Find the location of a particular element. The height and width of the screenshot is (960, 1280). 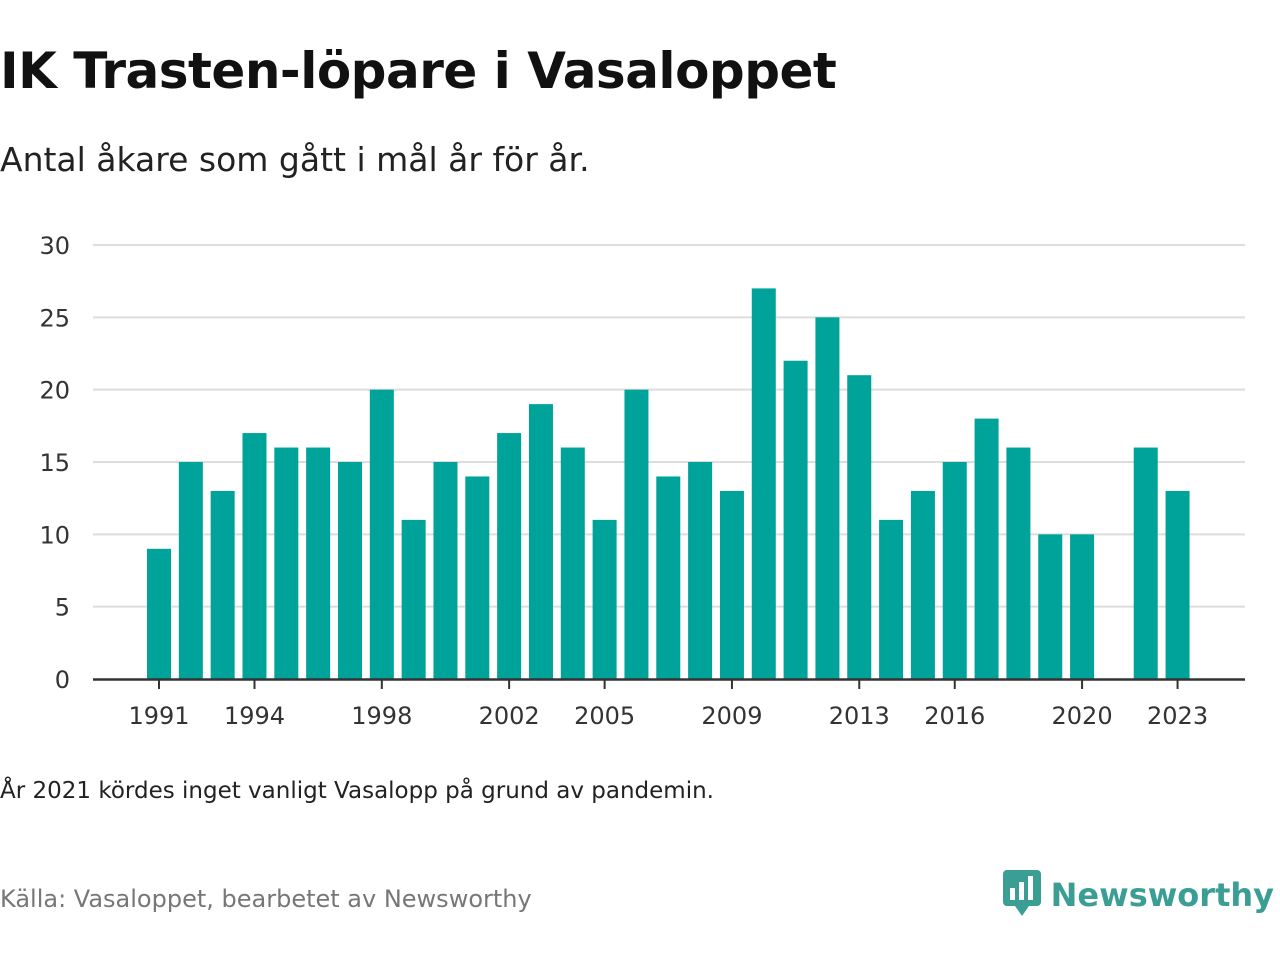

bar-2019 is located at coordinates (1050, 606).